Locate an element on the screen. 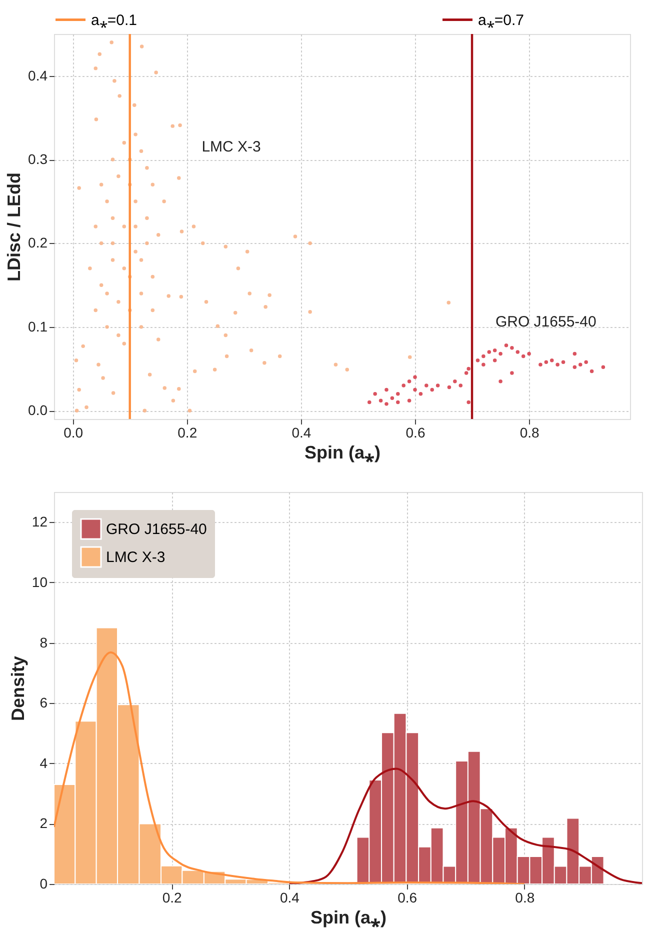 This screenshot has height=948, width=659. y-axis-title: Density is located at coordinates (18, 689).